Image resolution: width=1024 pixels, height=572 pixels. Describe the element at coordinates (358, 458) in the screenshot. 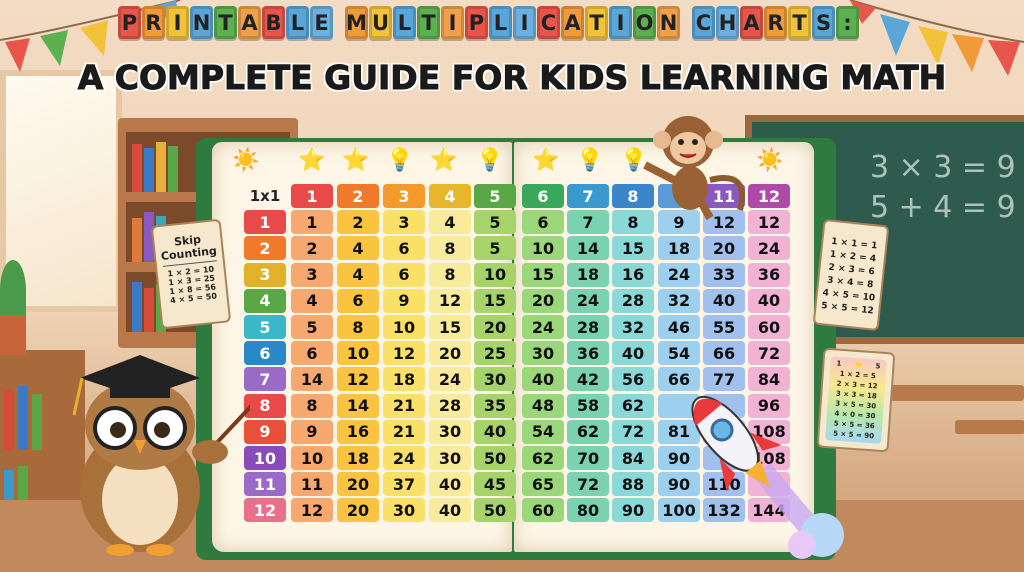

I see `table-cell: 18` at that location.